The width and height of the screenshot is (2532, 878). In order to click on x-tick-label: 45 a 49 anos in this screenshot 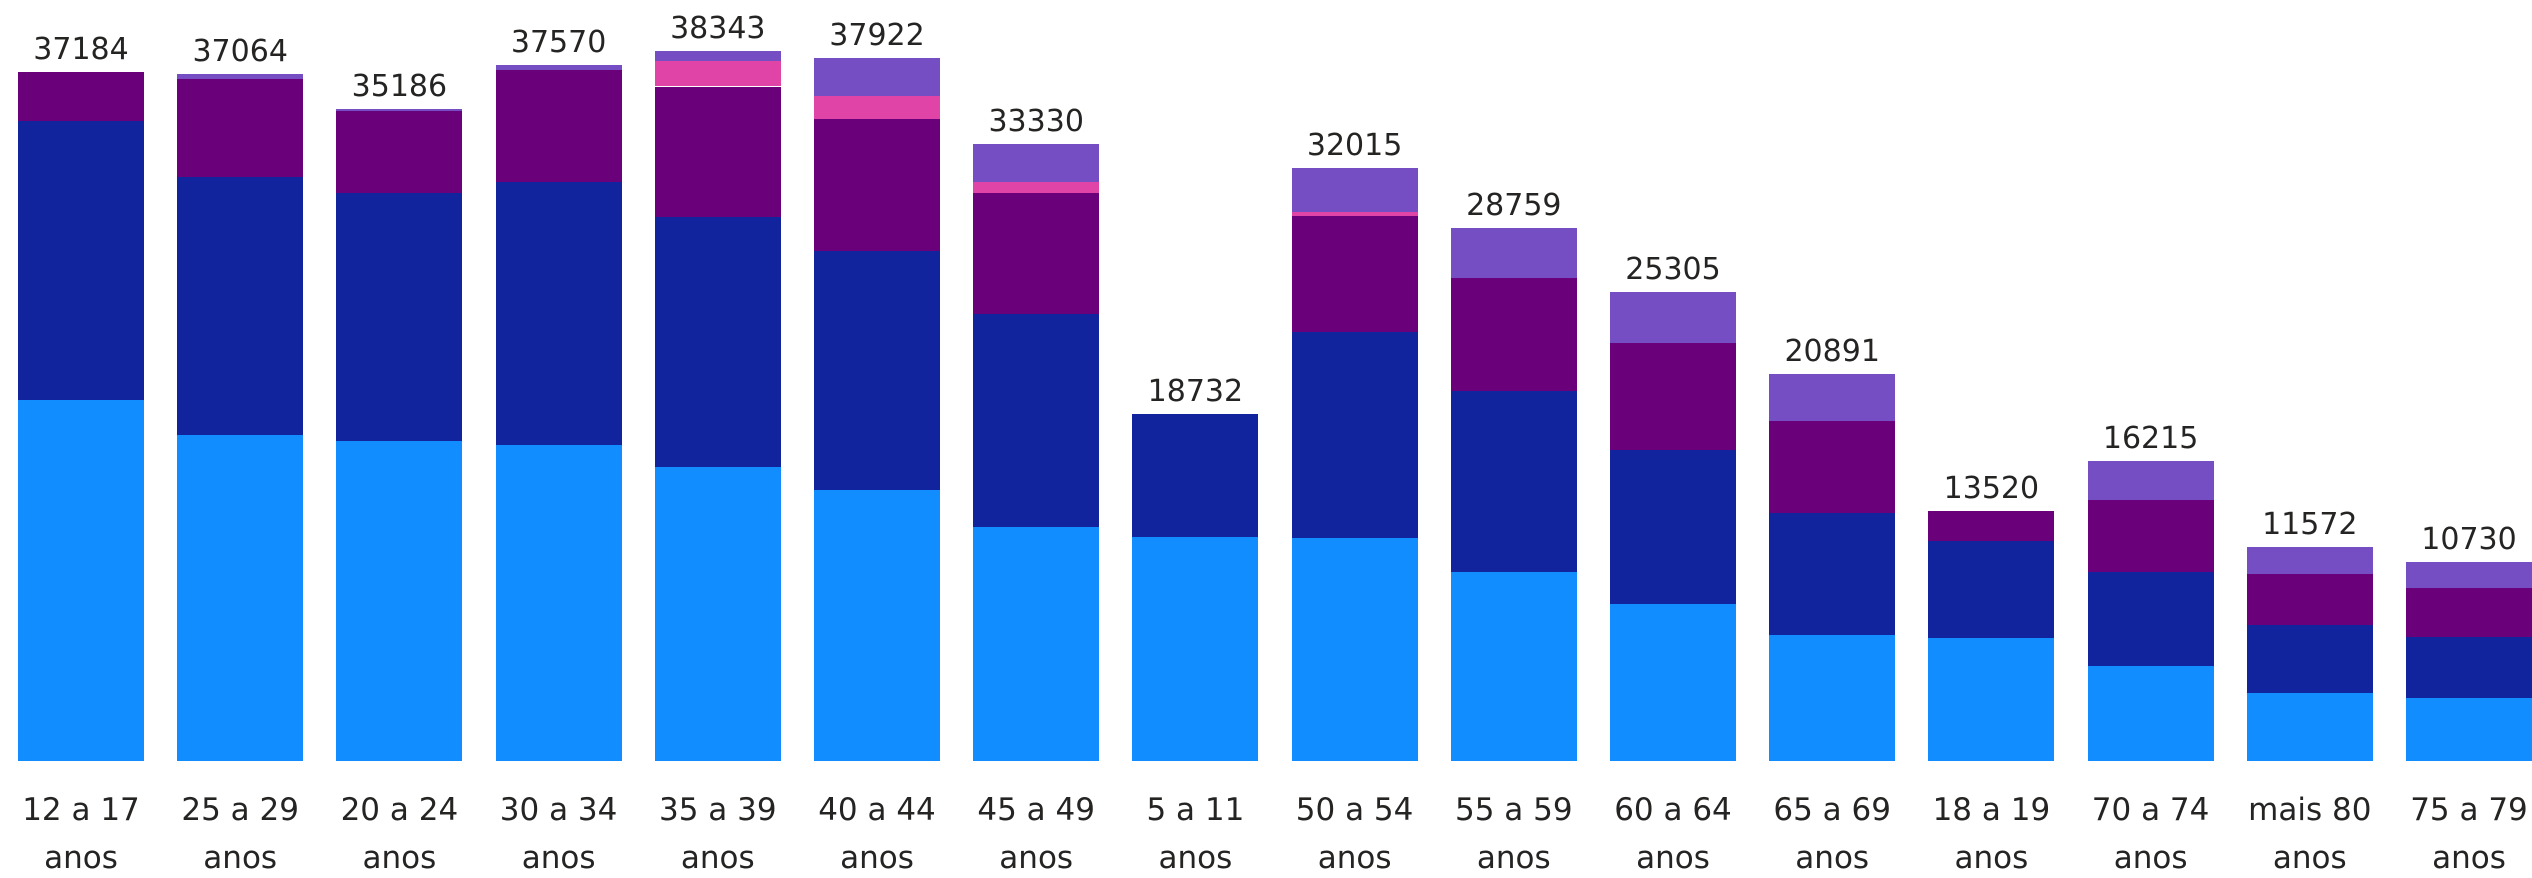, I will do `click(1036, 834)`.